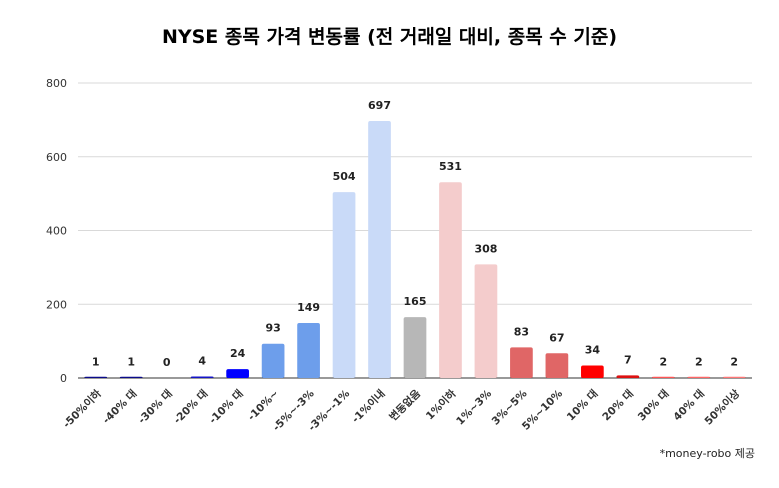 This screenshot has height=488, width=779. What do you see at coordinates (56, 157) in the screenshot?
I see `y-tick-label: 600` at bounding box center [56, 157].